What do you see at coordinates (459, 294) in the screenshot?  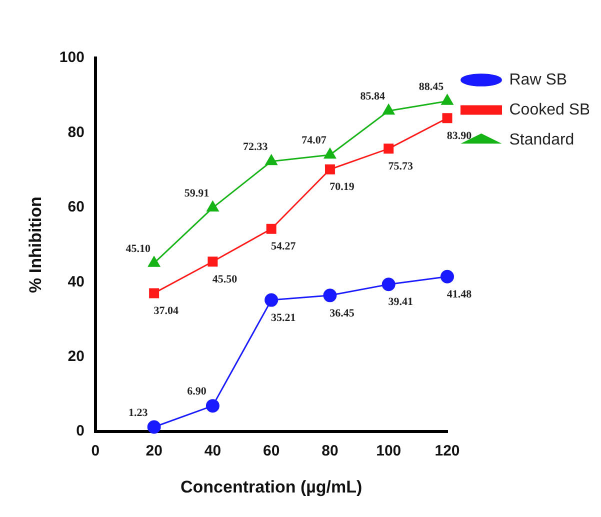 I see `data-label: 41.48` at bounding box center [459, 294].